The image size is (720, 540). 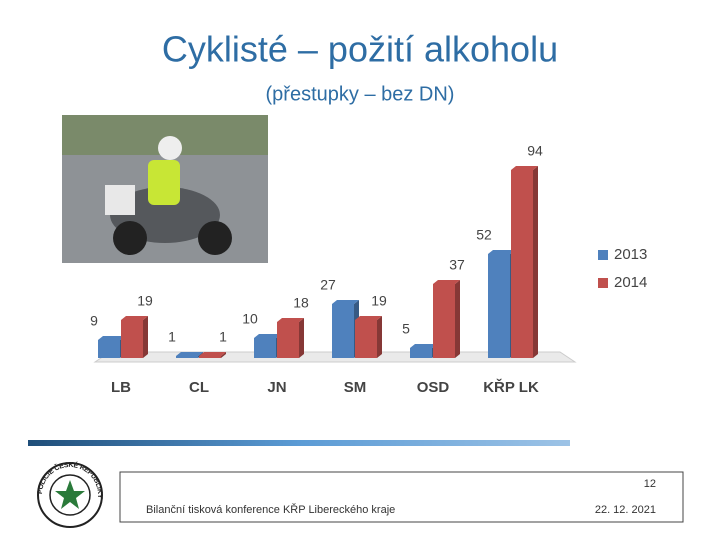 I want to click on value-label: 18, so click(x=301, y=303).